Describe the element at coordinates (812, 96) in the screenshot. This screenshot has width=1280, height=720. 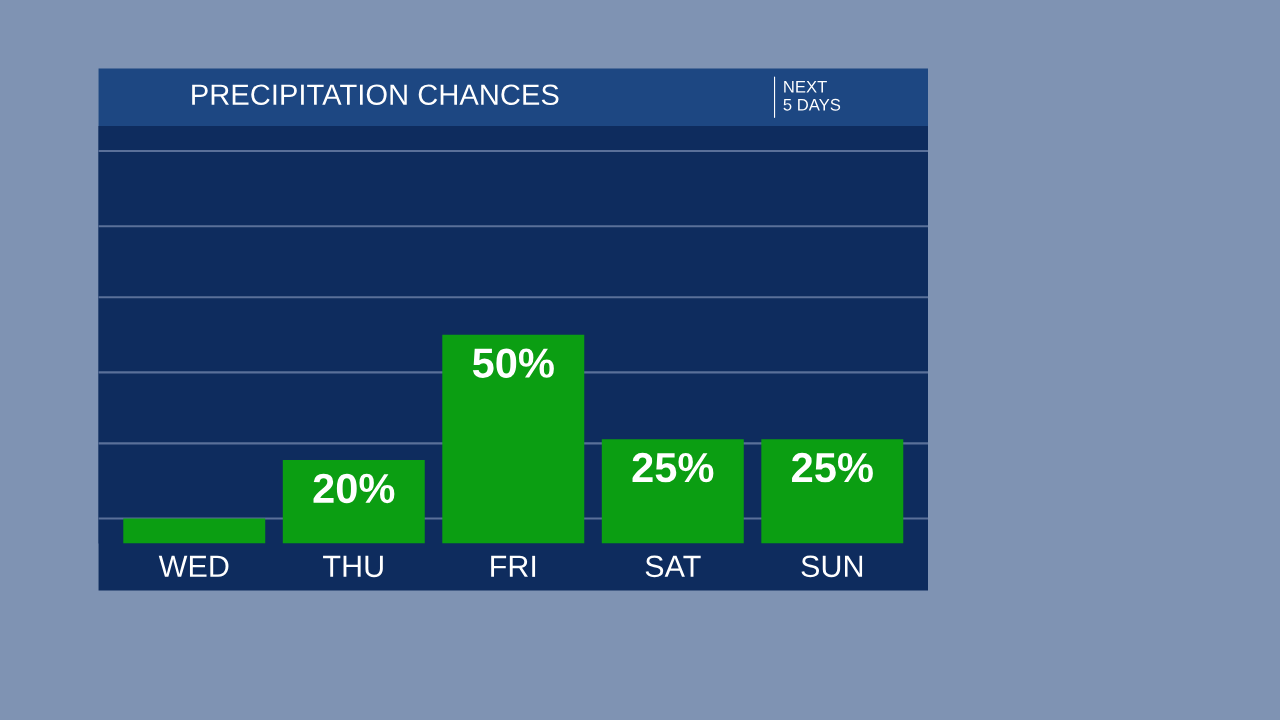
I see `chart-subtitle: NEXT 5 DAYS` at that location.